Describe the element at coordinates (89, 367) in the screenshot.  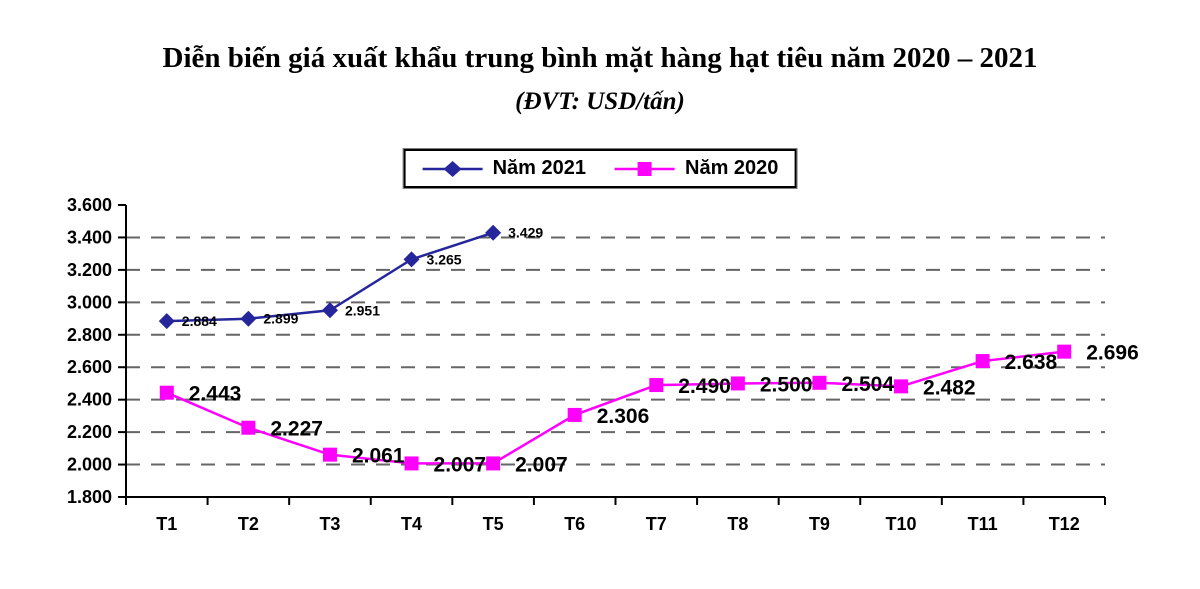
I see `y-tick-label: 2.600` at that location.